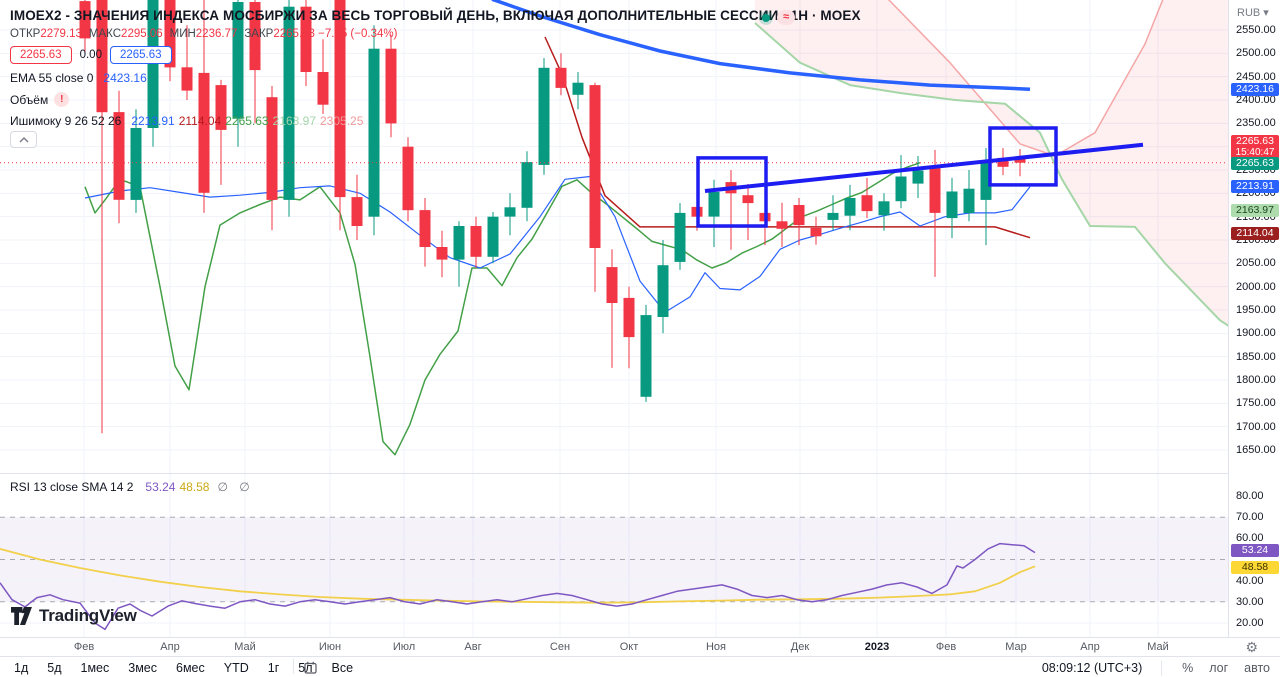  What do you see at coordinates (1255, 567) in the screenshot?
I see `axis-badge: 48.58` at bounding box center [1255, 567].